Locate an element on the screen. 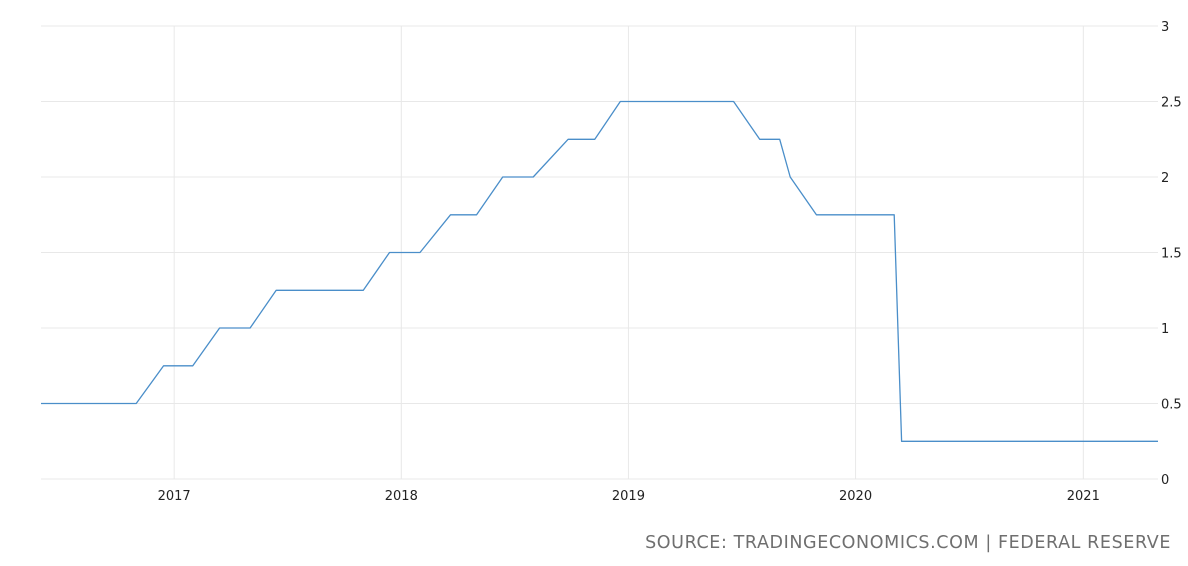 The width and height of the screenshot is (1188, 566). y-tick-label: 2 is located at coordinates (1165, 178).